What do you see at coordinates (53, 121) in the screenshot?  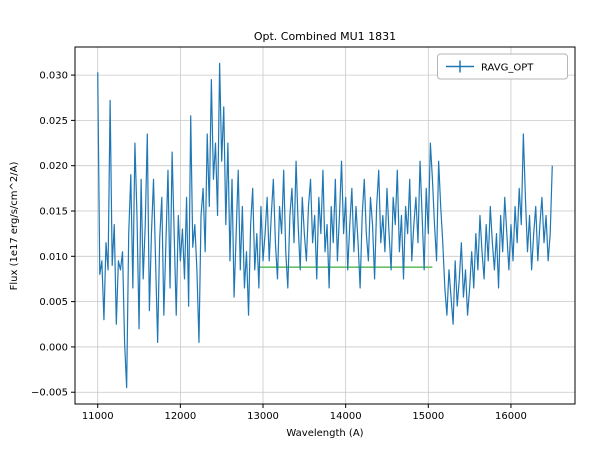 I see `y-tick-label: 0.025` at bounding box center [53, 121].